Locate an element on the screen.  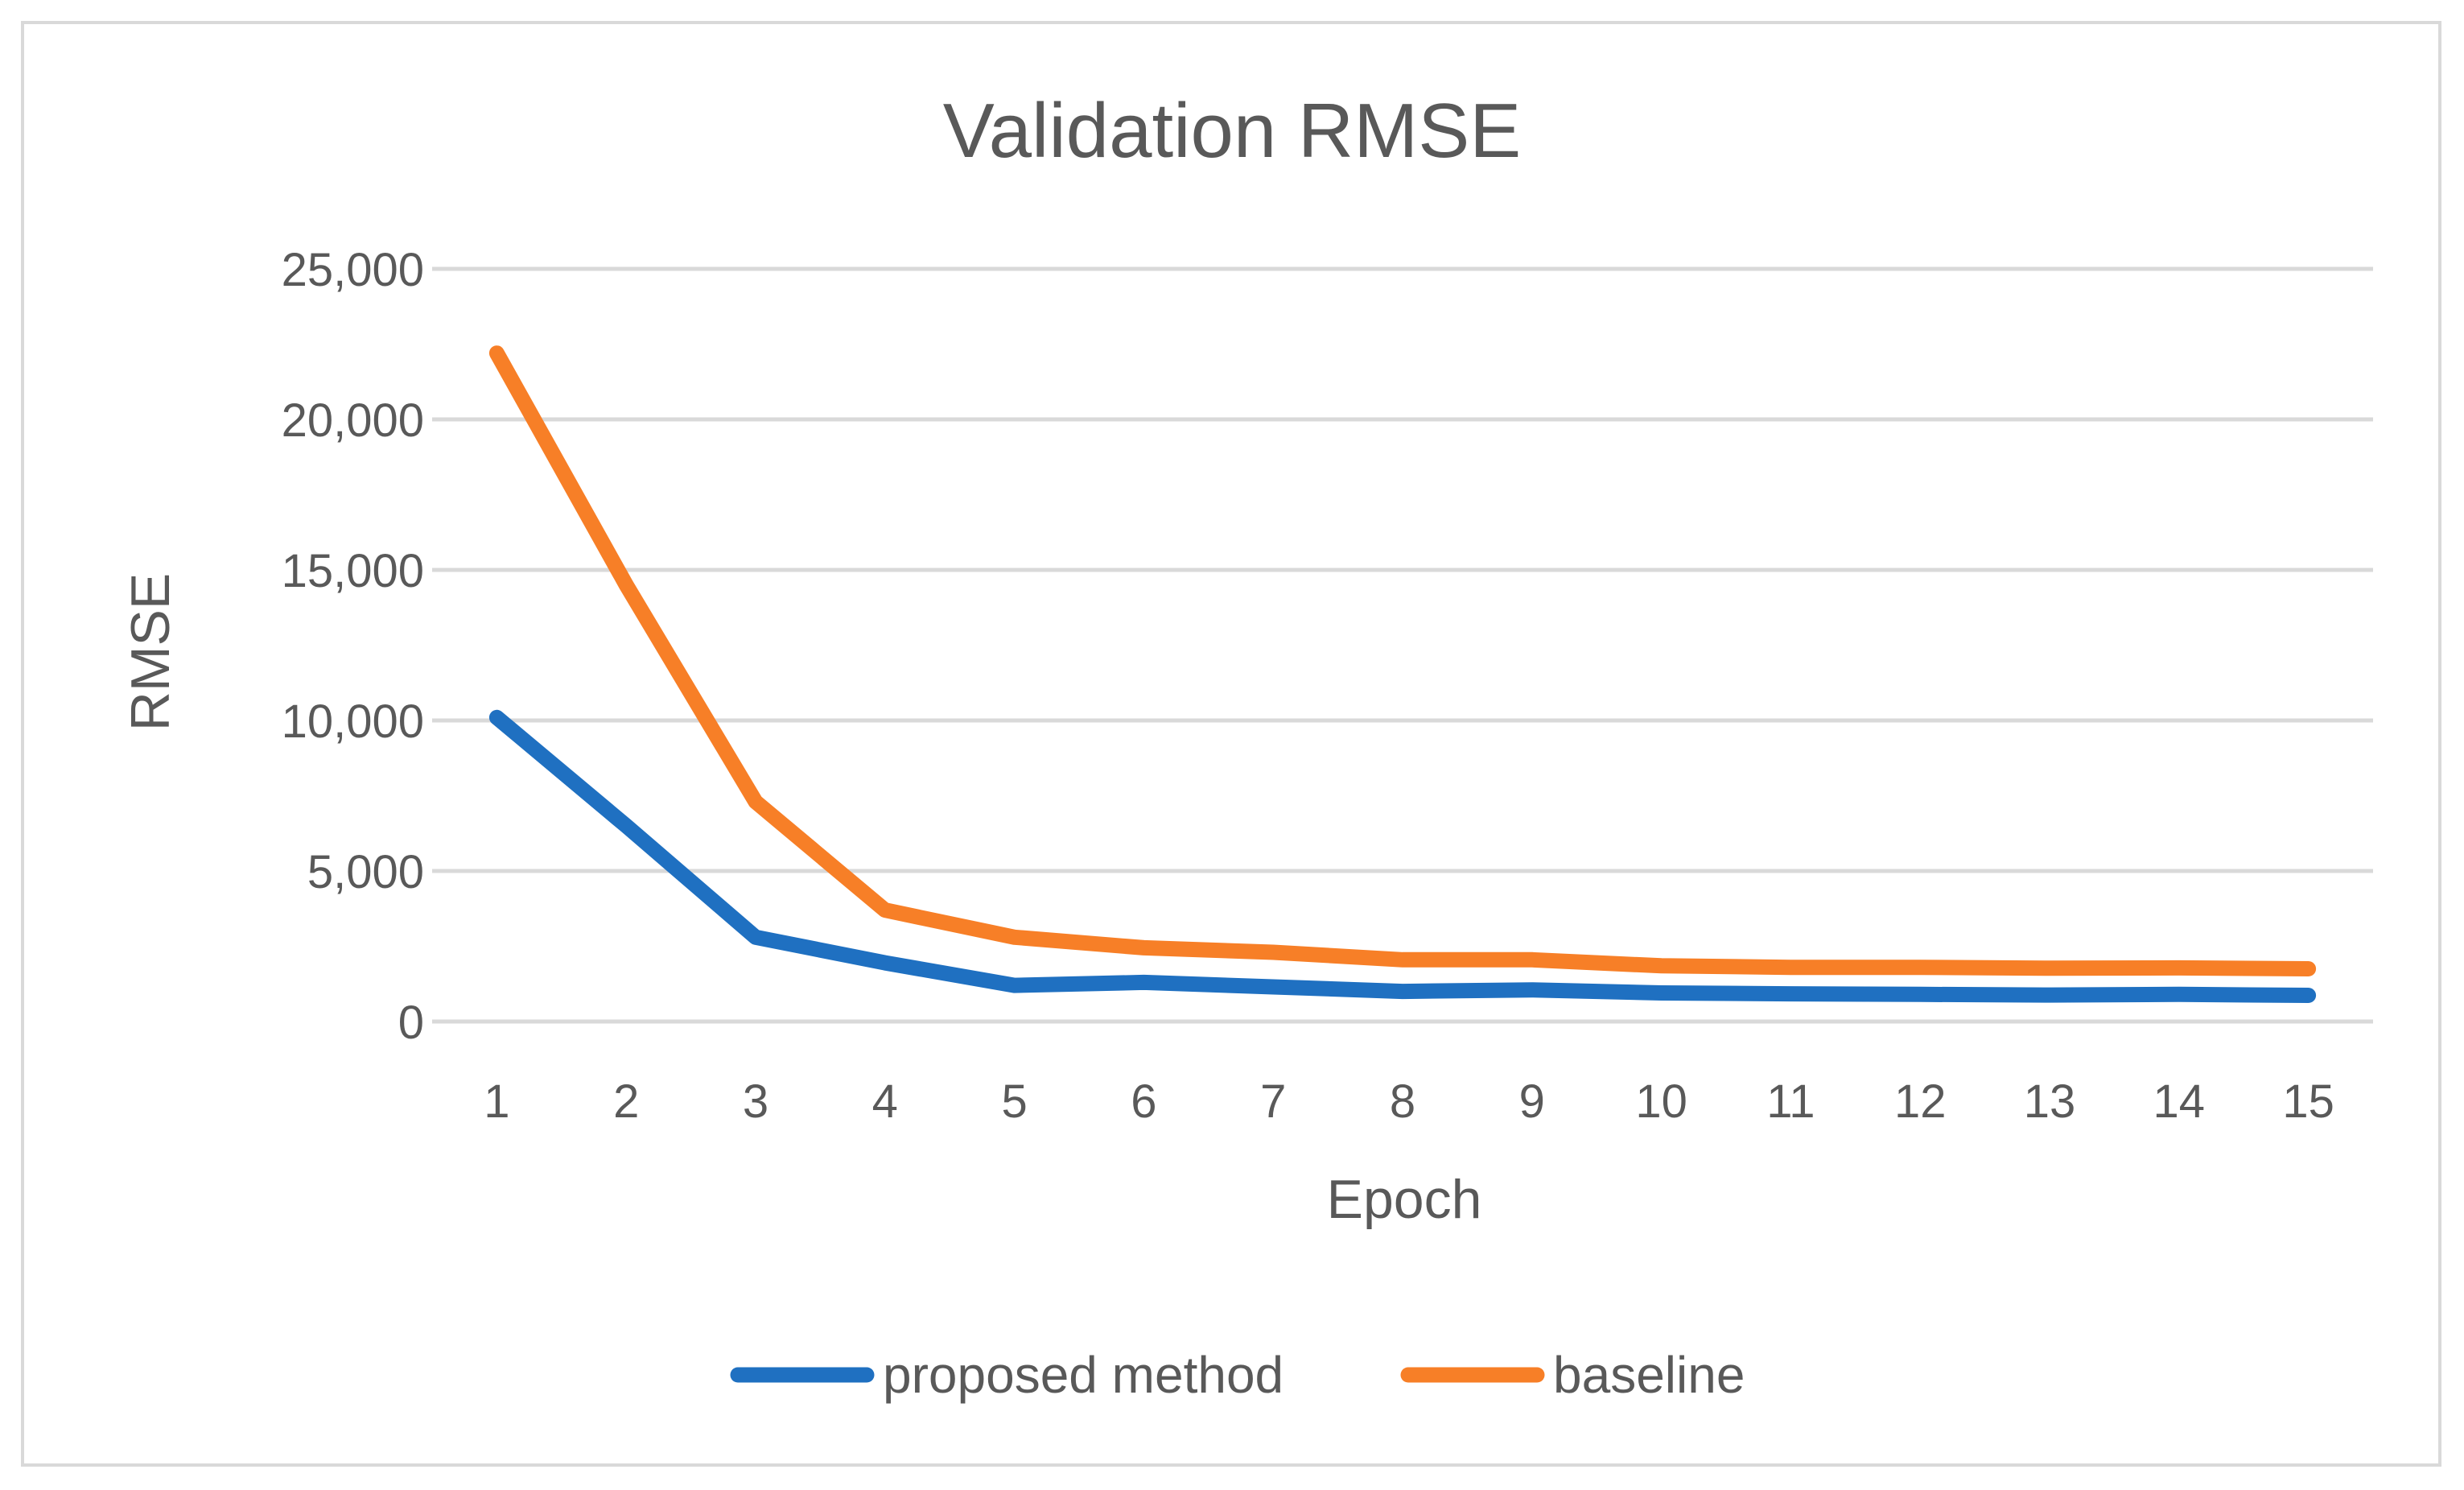
x-tick-label: 10 is located at coordinates (1661, 1101).